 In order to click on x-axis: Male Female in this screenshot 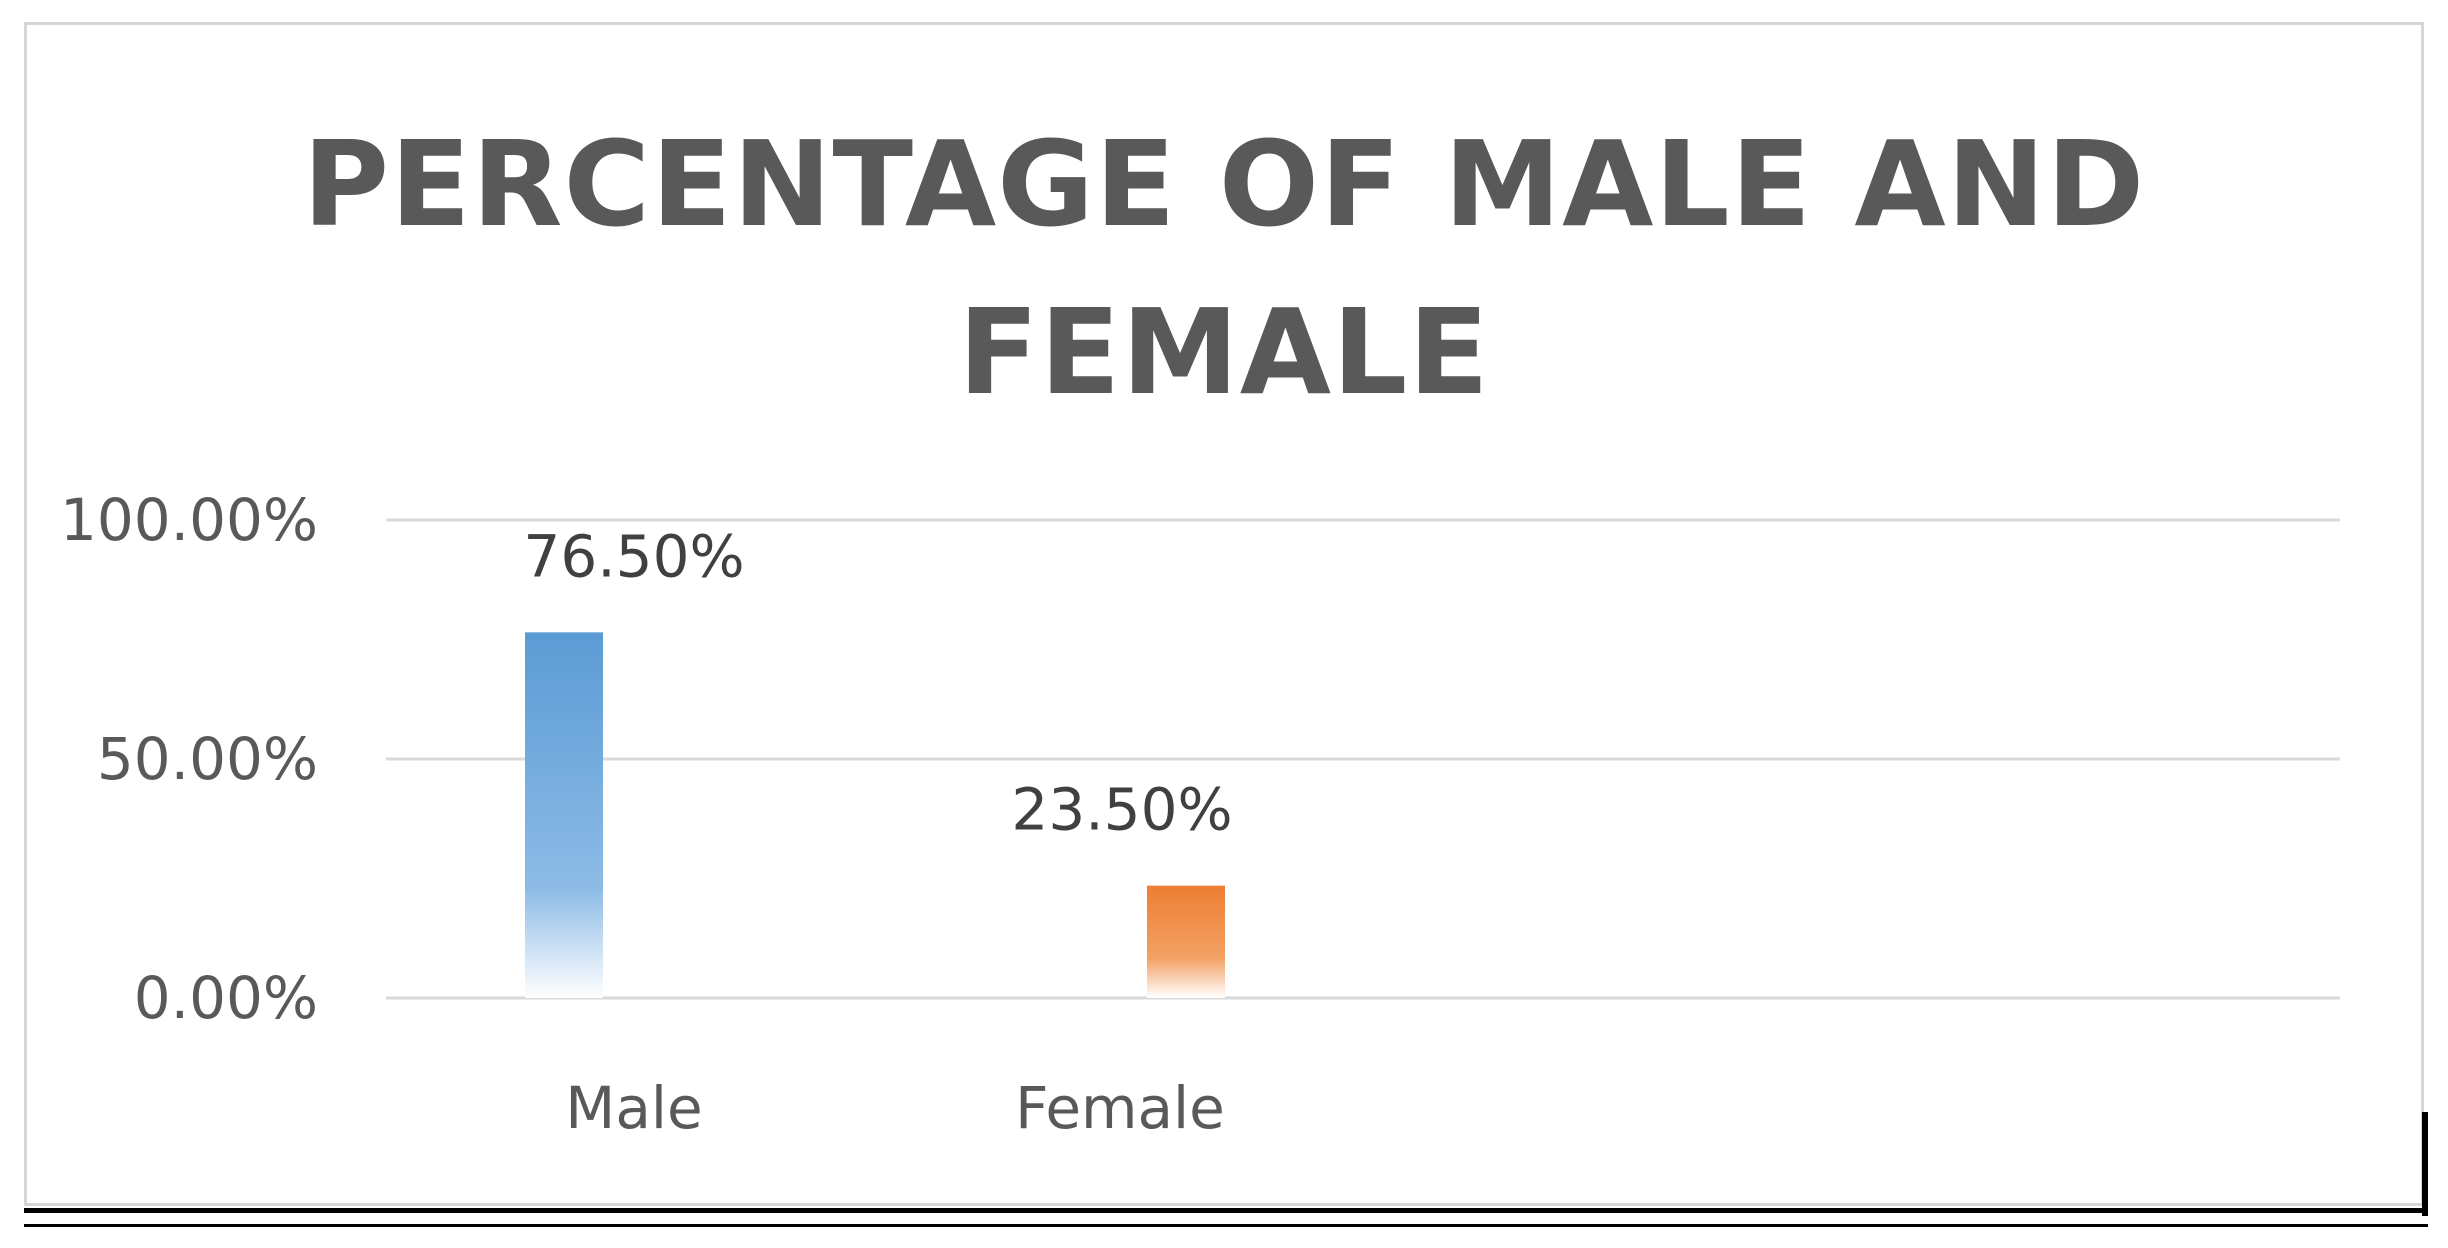, I will do `click(895, 1108)`.